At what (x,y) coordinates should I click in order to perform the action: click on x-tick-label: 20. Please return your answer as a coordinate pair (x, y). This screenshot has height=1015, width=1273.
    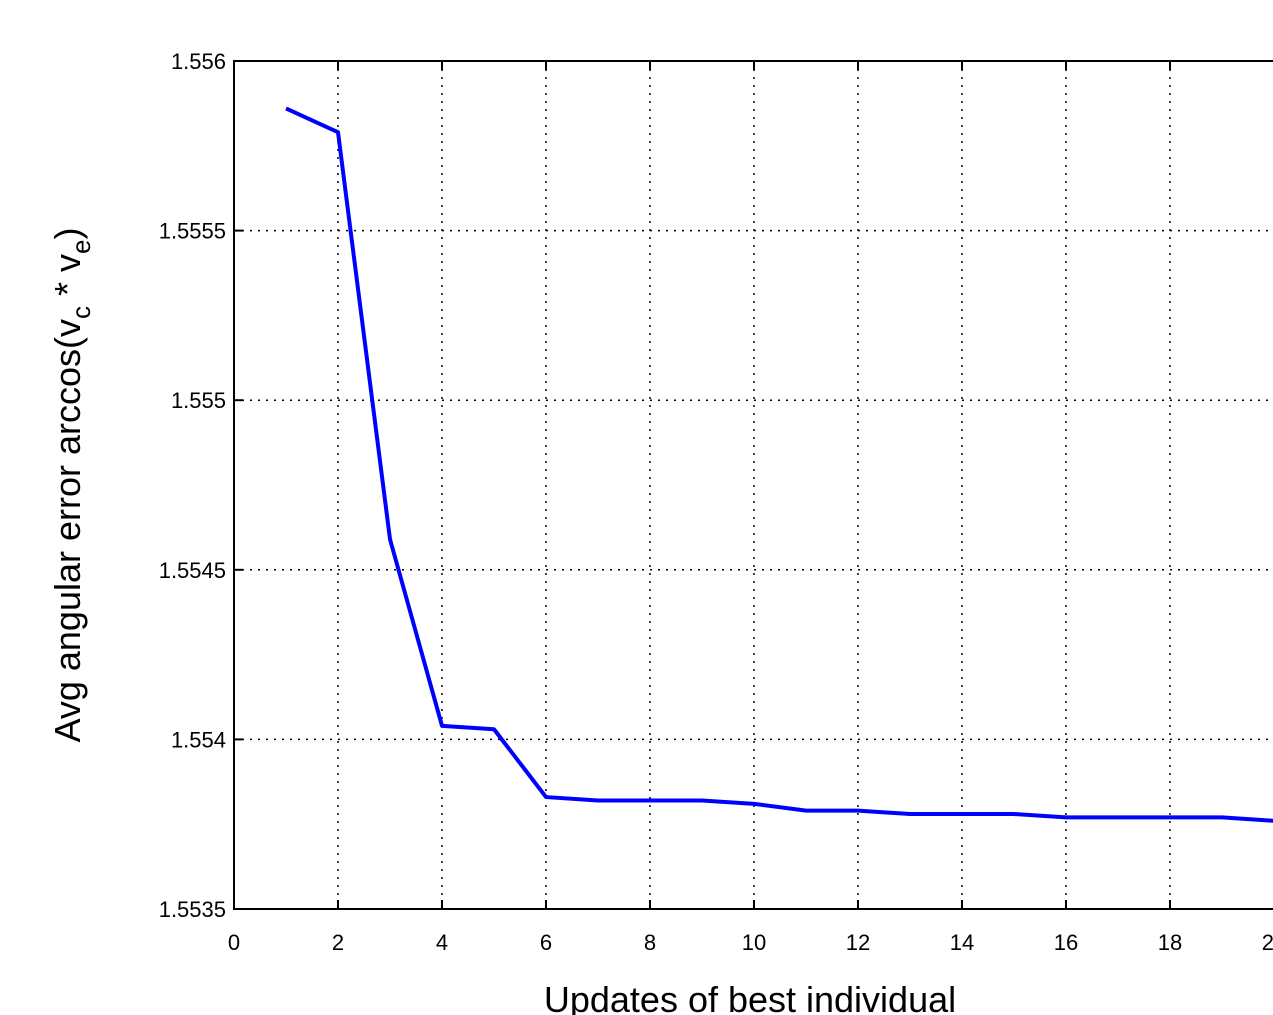
    Looking at the image, I should click on (1267, 942).